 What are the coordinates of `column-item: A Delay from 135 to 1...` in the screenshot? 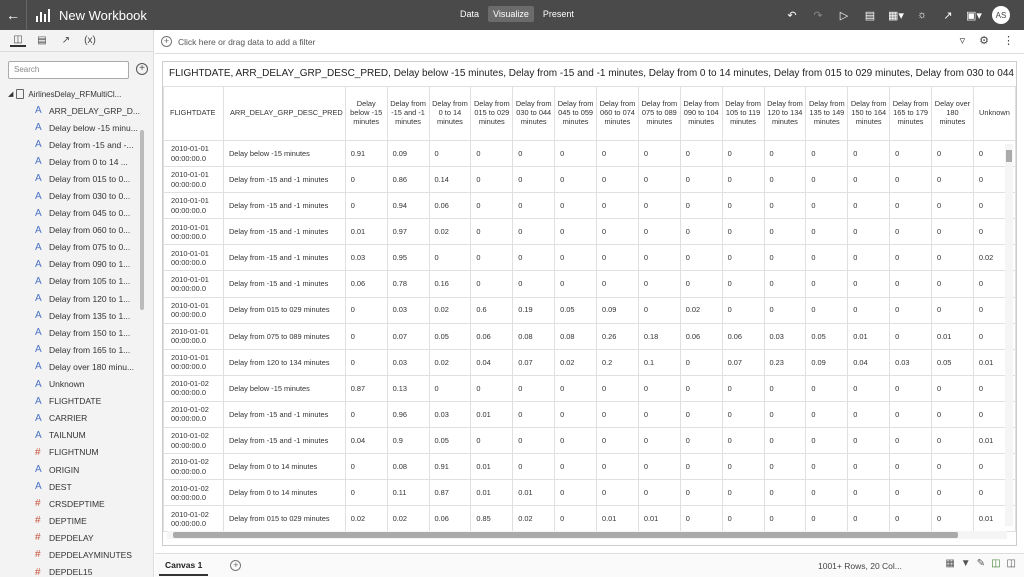 It's located at (75, 315).